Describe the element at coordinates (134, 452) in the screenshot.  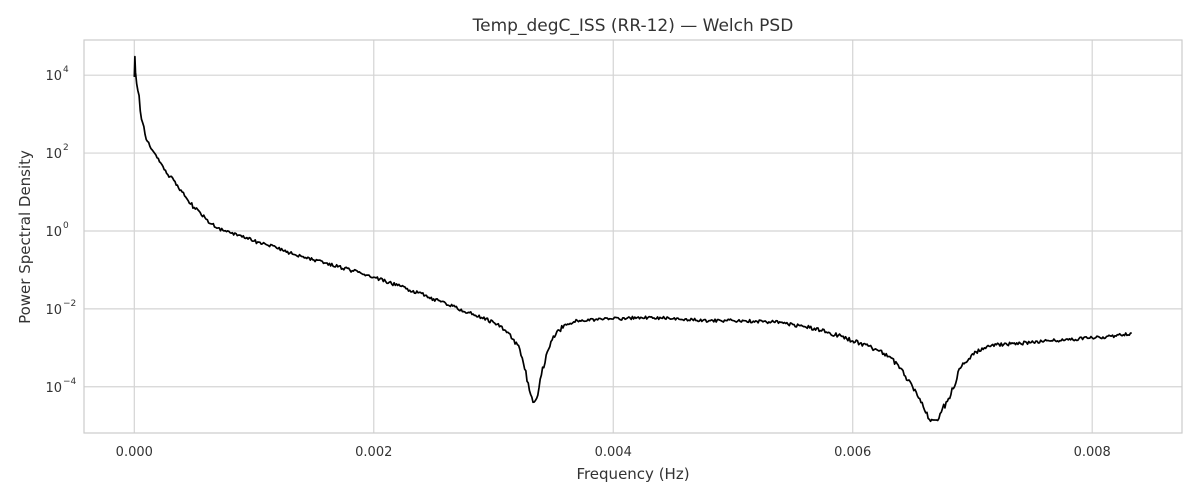
I see `x-tick-label: 0.000` at that location.